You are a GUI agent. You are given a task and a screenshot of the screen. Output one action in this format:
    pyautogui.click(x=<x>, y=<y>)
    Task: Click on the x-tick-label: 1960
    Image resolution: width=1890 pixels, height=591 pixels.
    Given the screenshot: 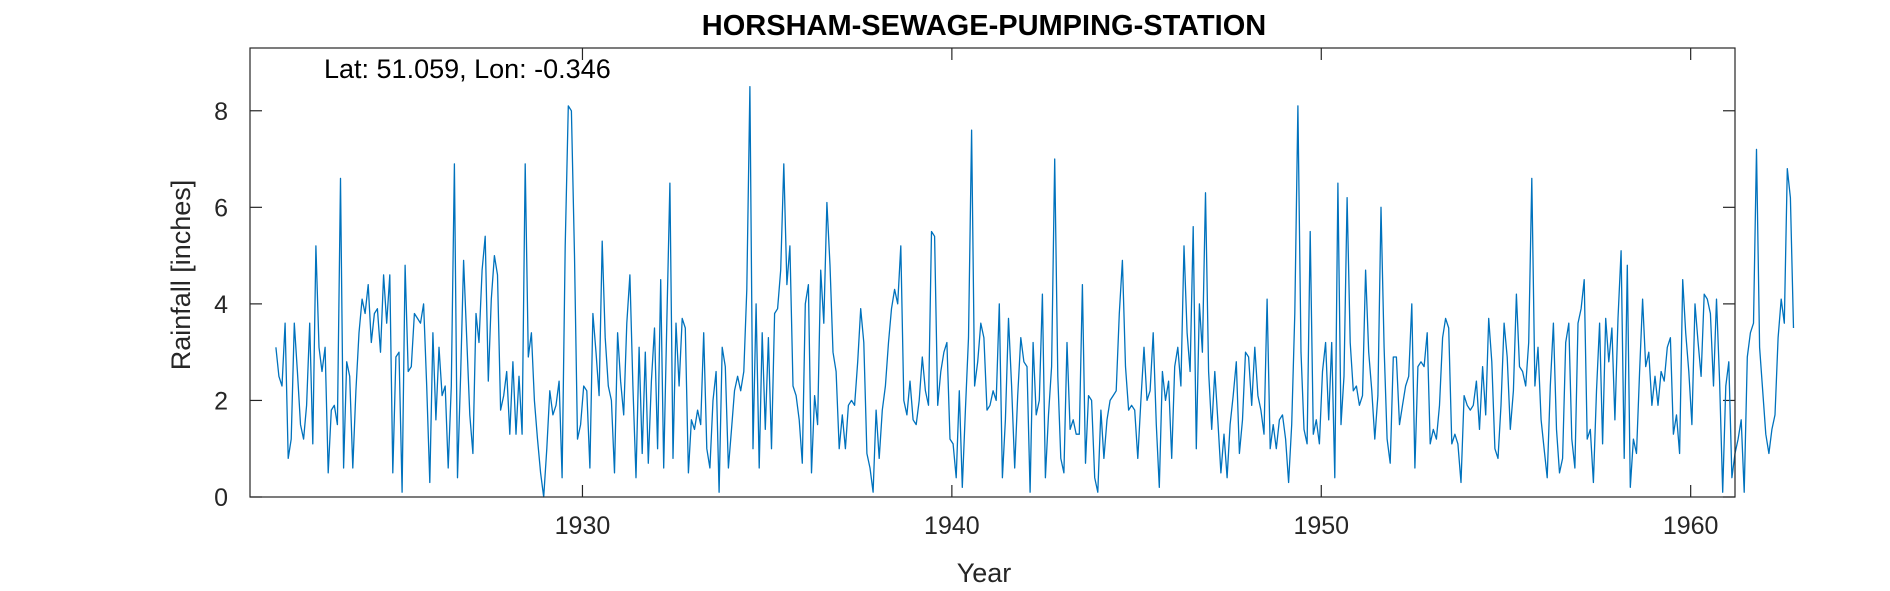 What is the action you would take?
    pyautogui.click(x=1691, y=526)
    